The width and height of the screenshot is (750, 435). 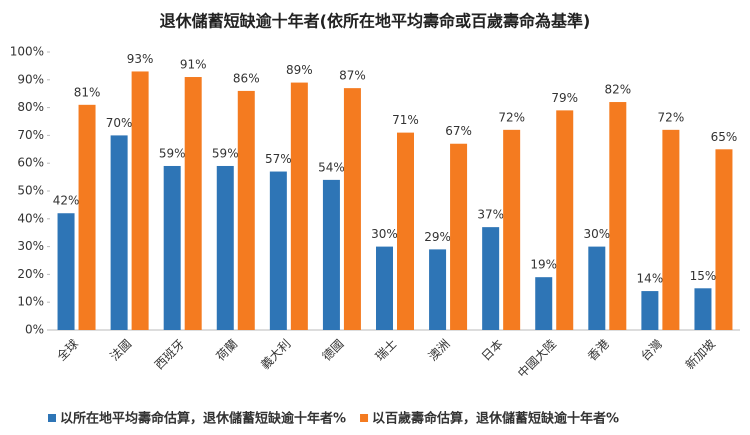 I want to click on y-tick-label: 0%, so click(x=34, y=330).